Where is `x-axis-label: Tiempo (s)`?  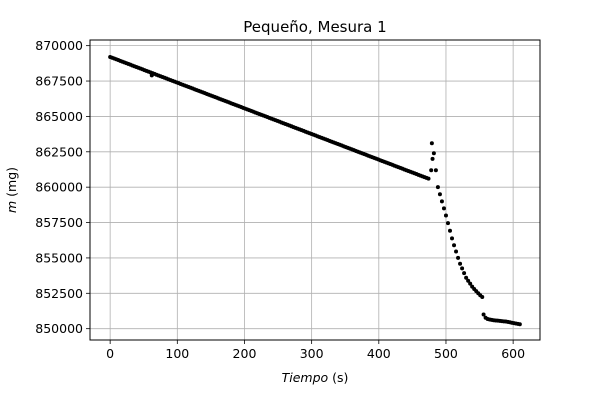 x-axis-label: Tiempo (s) is located at coordinates (315, 377).